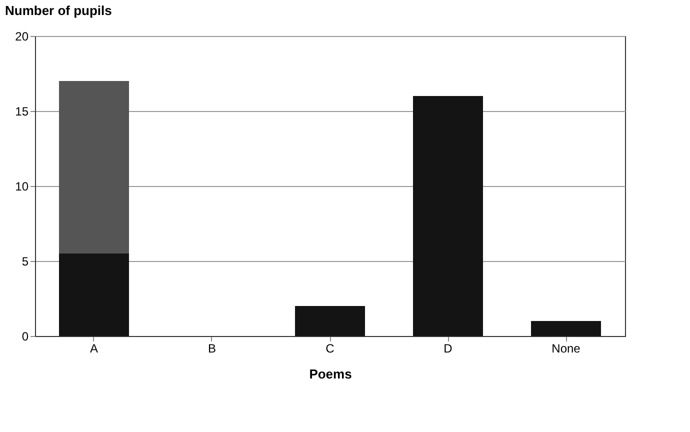  I want to click on x-tick-label: A, so click(94, 349).